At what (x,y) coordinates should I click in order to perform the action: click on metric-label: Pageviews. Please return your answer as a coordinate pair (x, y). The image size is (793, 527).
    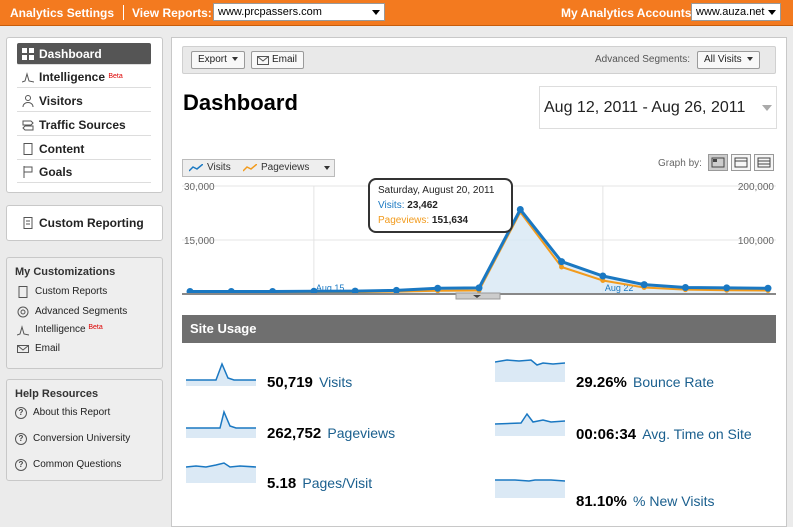
    Looking at the image, I should click on (361, 433).